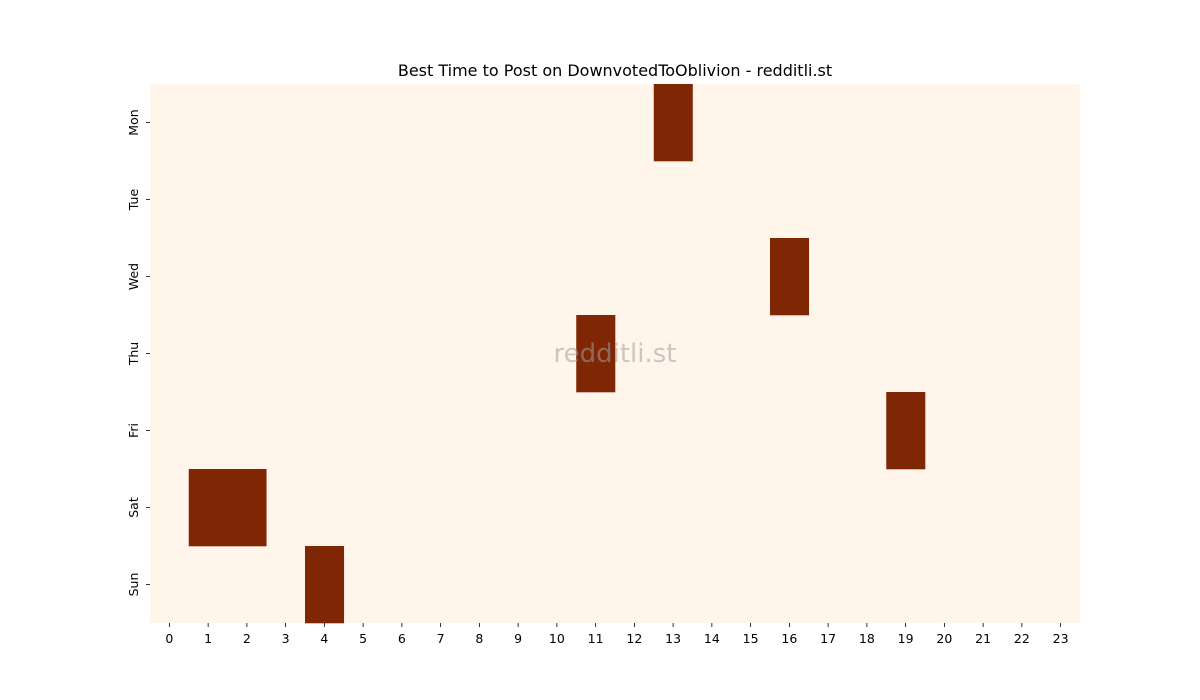 The width and height of the screenshot is (1200, 700). I want to click on watermark: redditli.st, so click(615, 354).